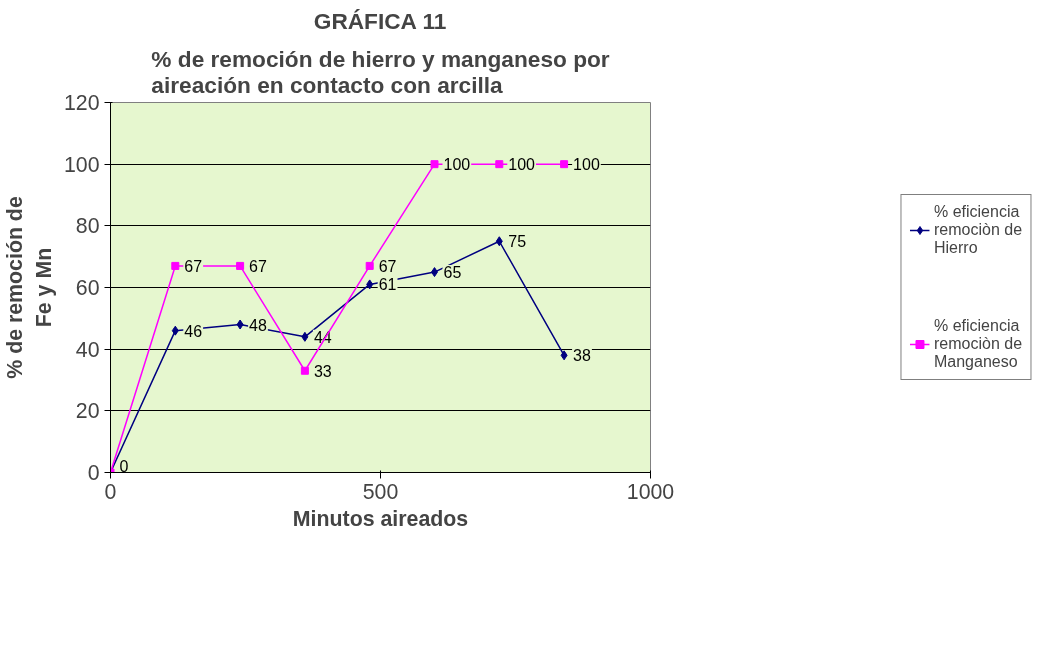  What do you see at coordinates (193, 331) in the screenshot?
I see `data-label: 46` at bounding box center [193, 331].